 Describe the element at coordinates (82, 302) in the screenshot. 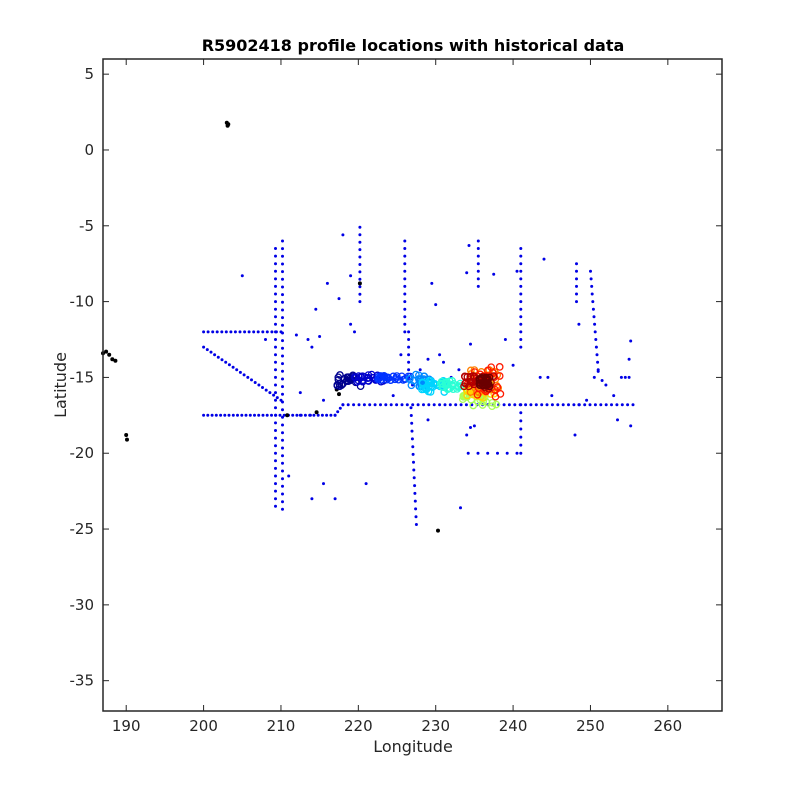

I see `y-tick-label: -10` at that location.